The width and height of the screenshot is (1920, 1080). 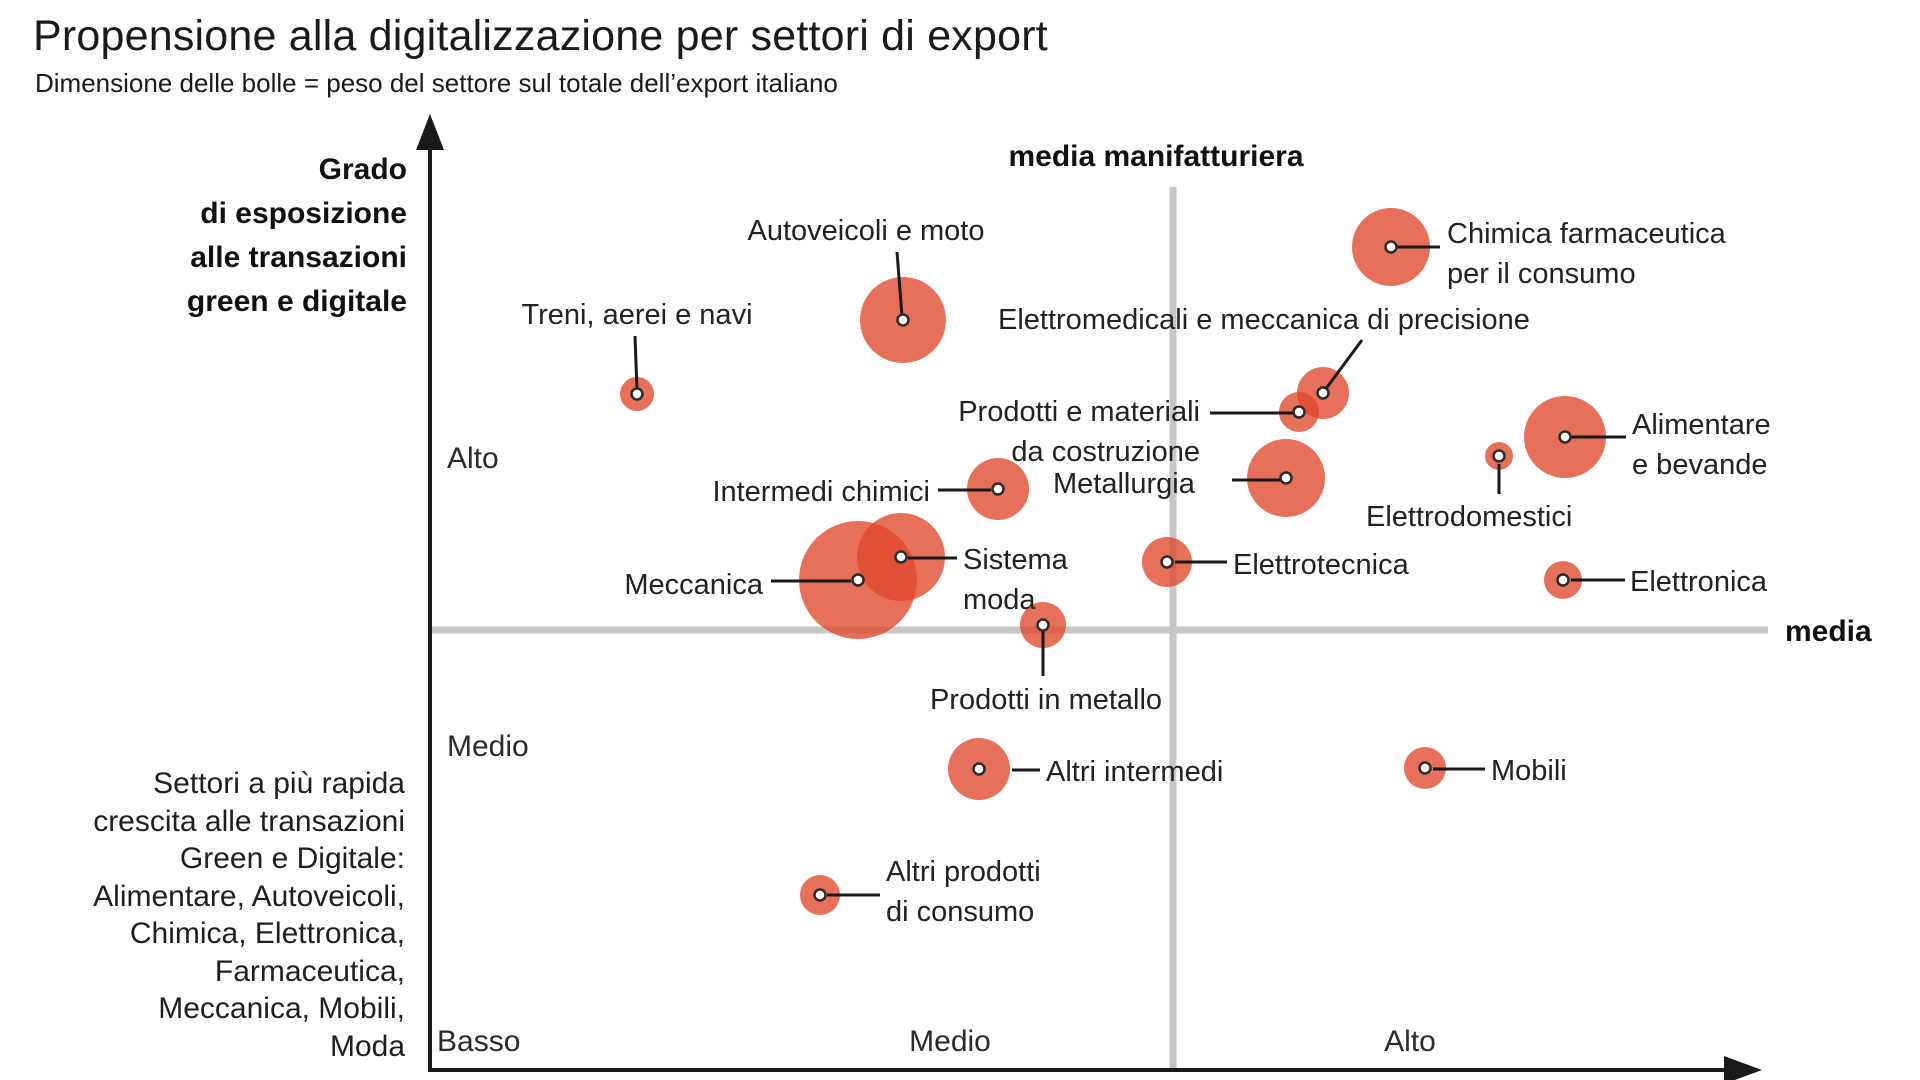 I want to click on bubble-center-dot-sistema-moda, so click(x=901, y=557).